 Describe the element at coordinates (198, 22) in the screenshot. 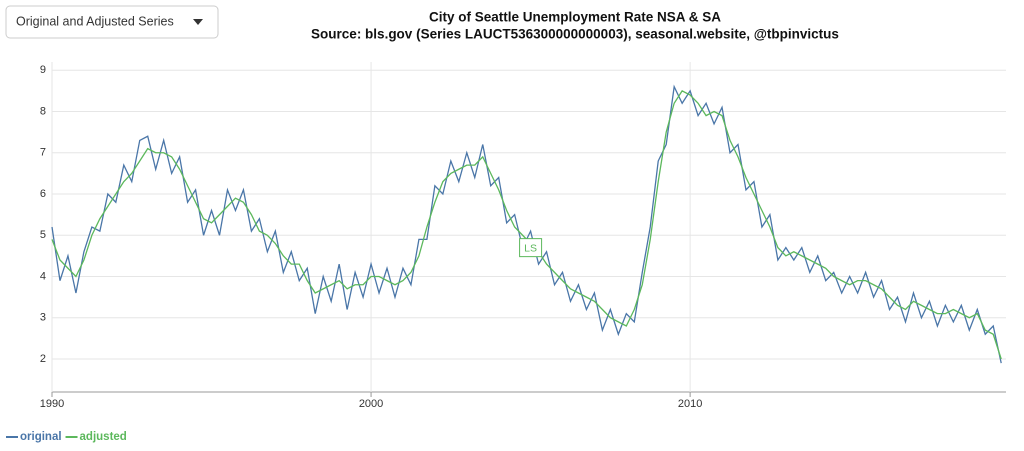

I see `dropdown-arrow` at that location.